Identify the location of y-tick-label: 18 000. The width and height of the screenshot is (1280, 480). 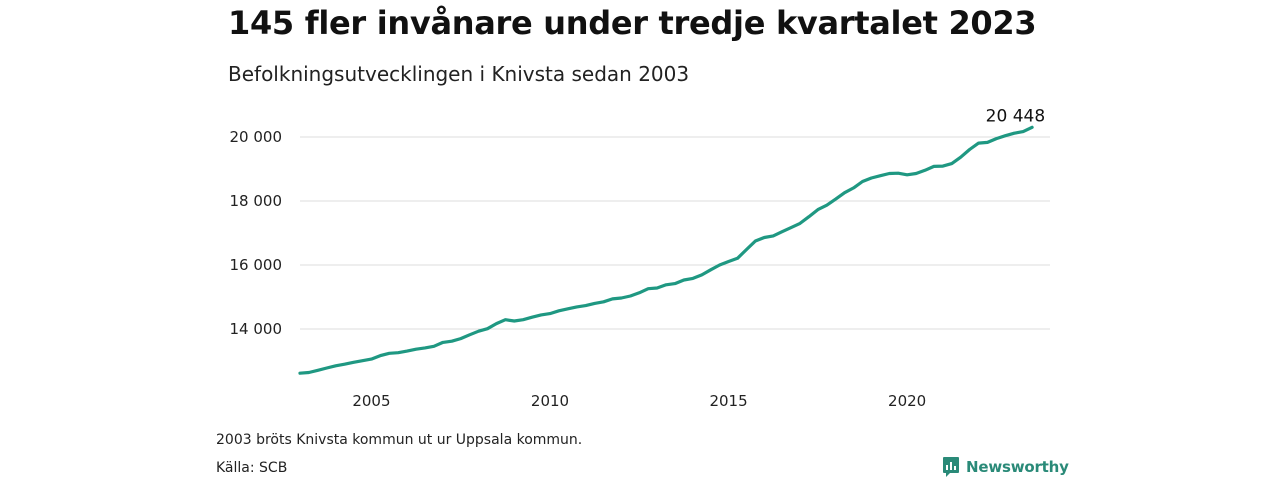
(256, 201).